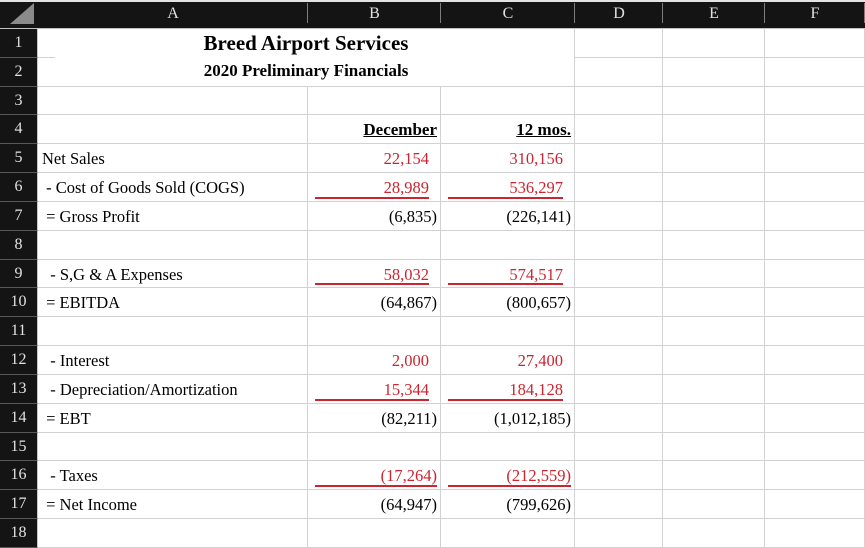 This screenshot has height=548, width=865. Describe the element at coordinates (619, 43) in the screenshot. I see `cell-D1` at that location.